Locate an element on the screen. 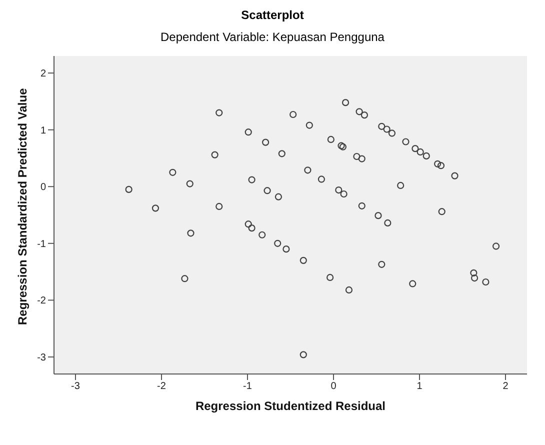  y-tick-label: 2 is located at coordinates (43, 74).